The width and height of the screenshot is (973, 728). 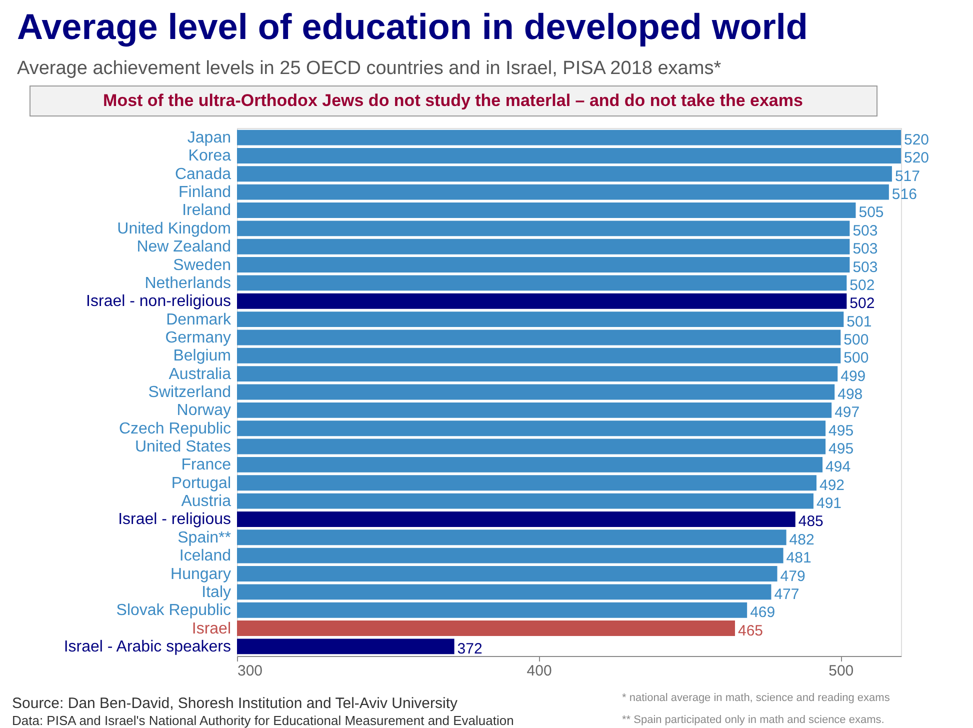 I want to click on y-tick-label: Canada, so click(x=203, y=174).